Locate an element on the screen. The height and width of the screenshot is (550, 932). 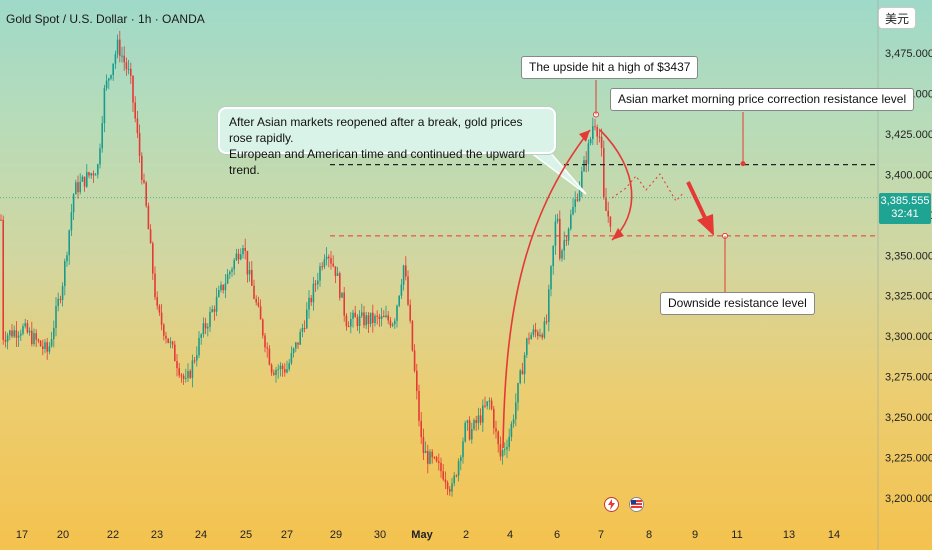
x-tick-label: 2 is located at coordinates (466, 535).